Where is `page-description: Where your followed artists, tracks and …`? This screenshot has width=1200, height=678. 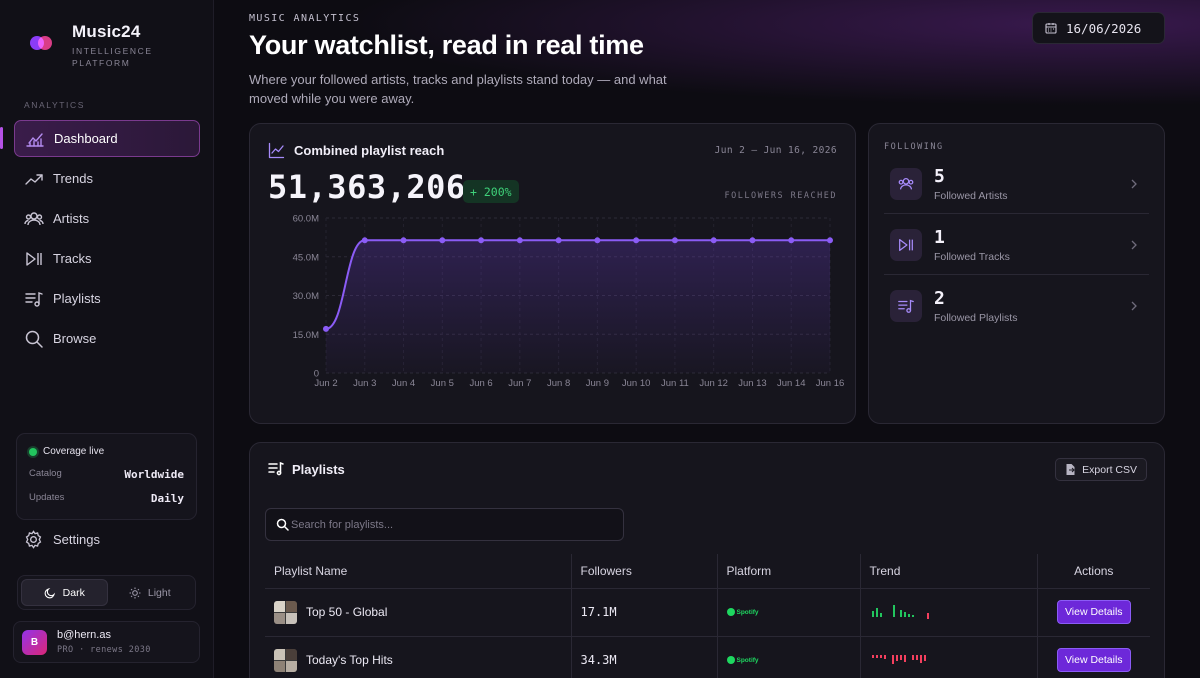
page-description: Where your followed artists, tracks and … is located at coordinates (458, 89).